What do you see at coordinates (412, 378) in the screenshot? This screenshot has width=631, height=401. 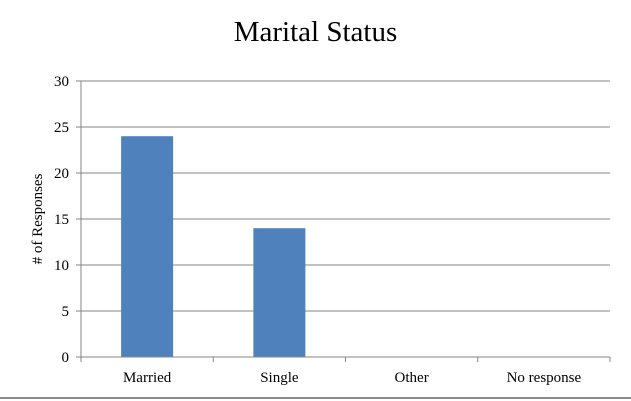 I see `x-tick-label: Other` at bounding box center [412, 378].